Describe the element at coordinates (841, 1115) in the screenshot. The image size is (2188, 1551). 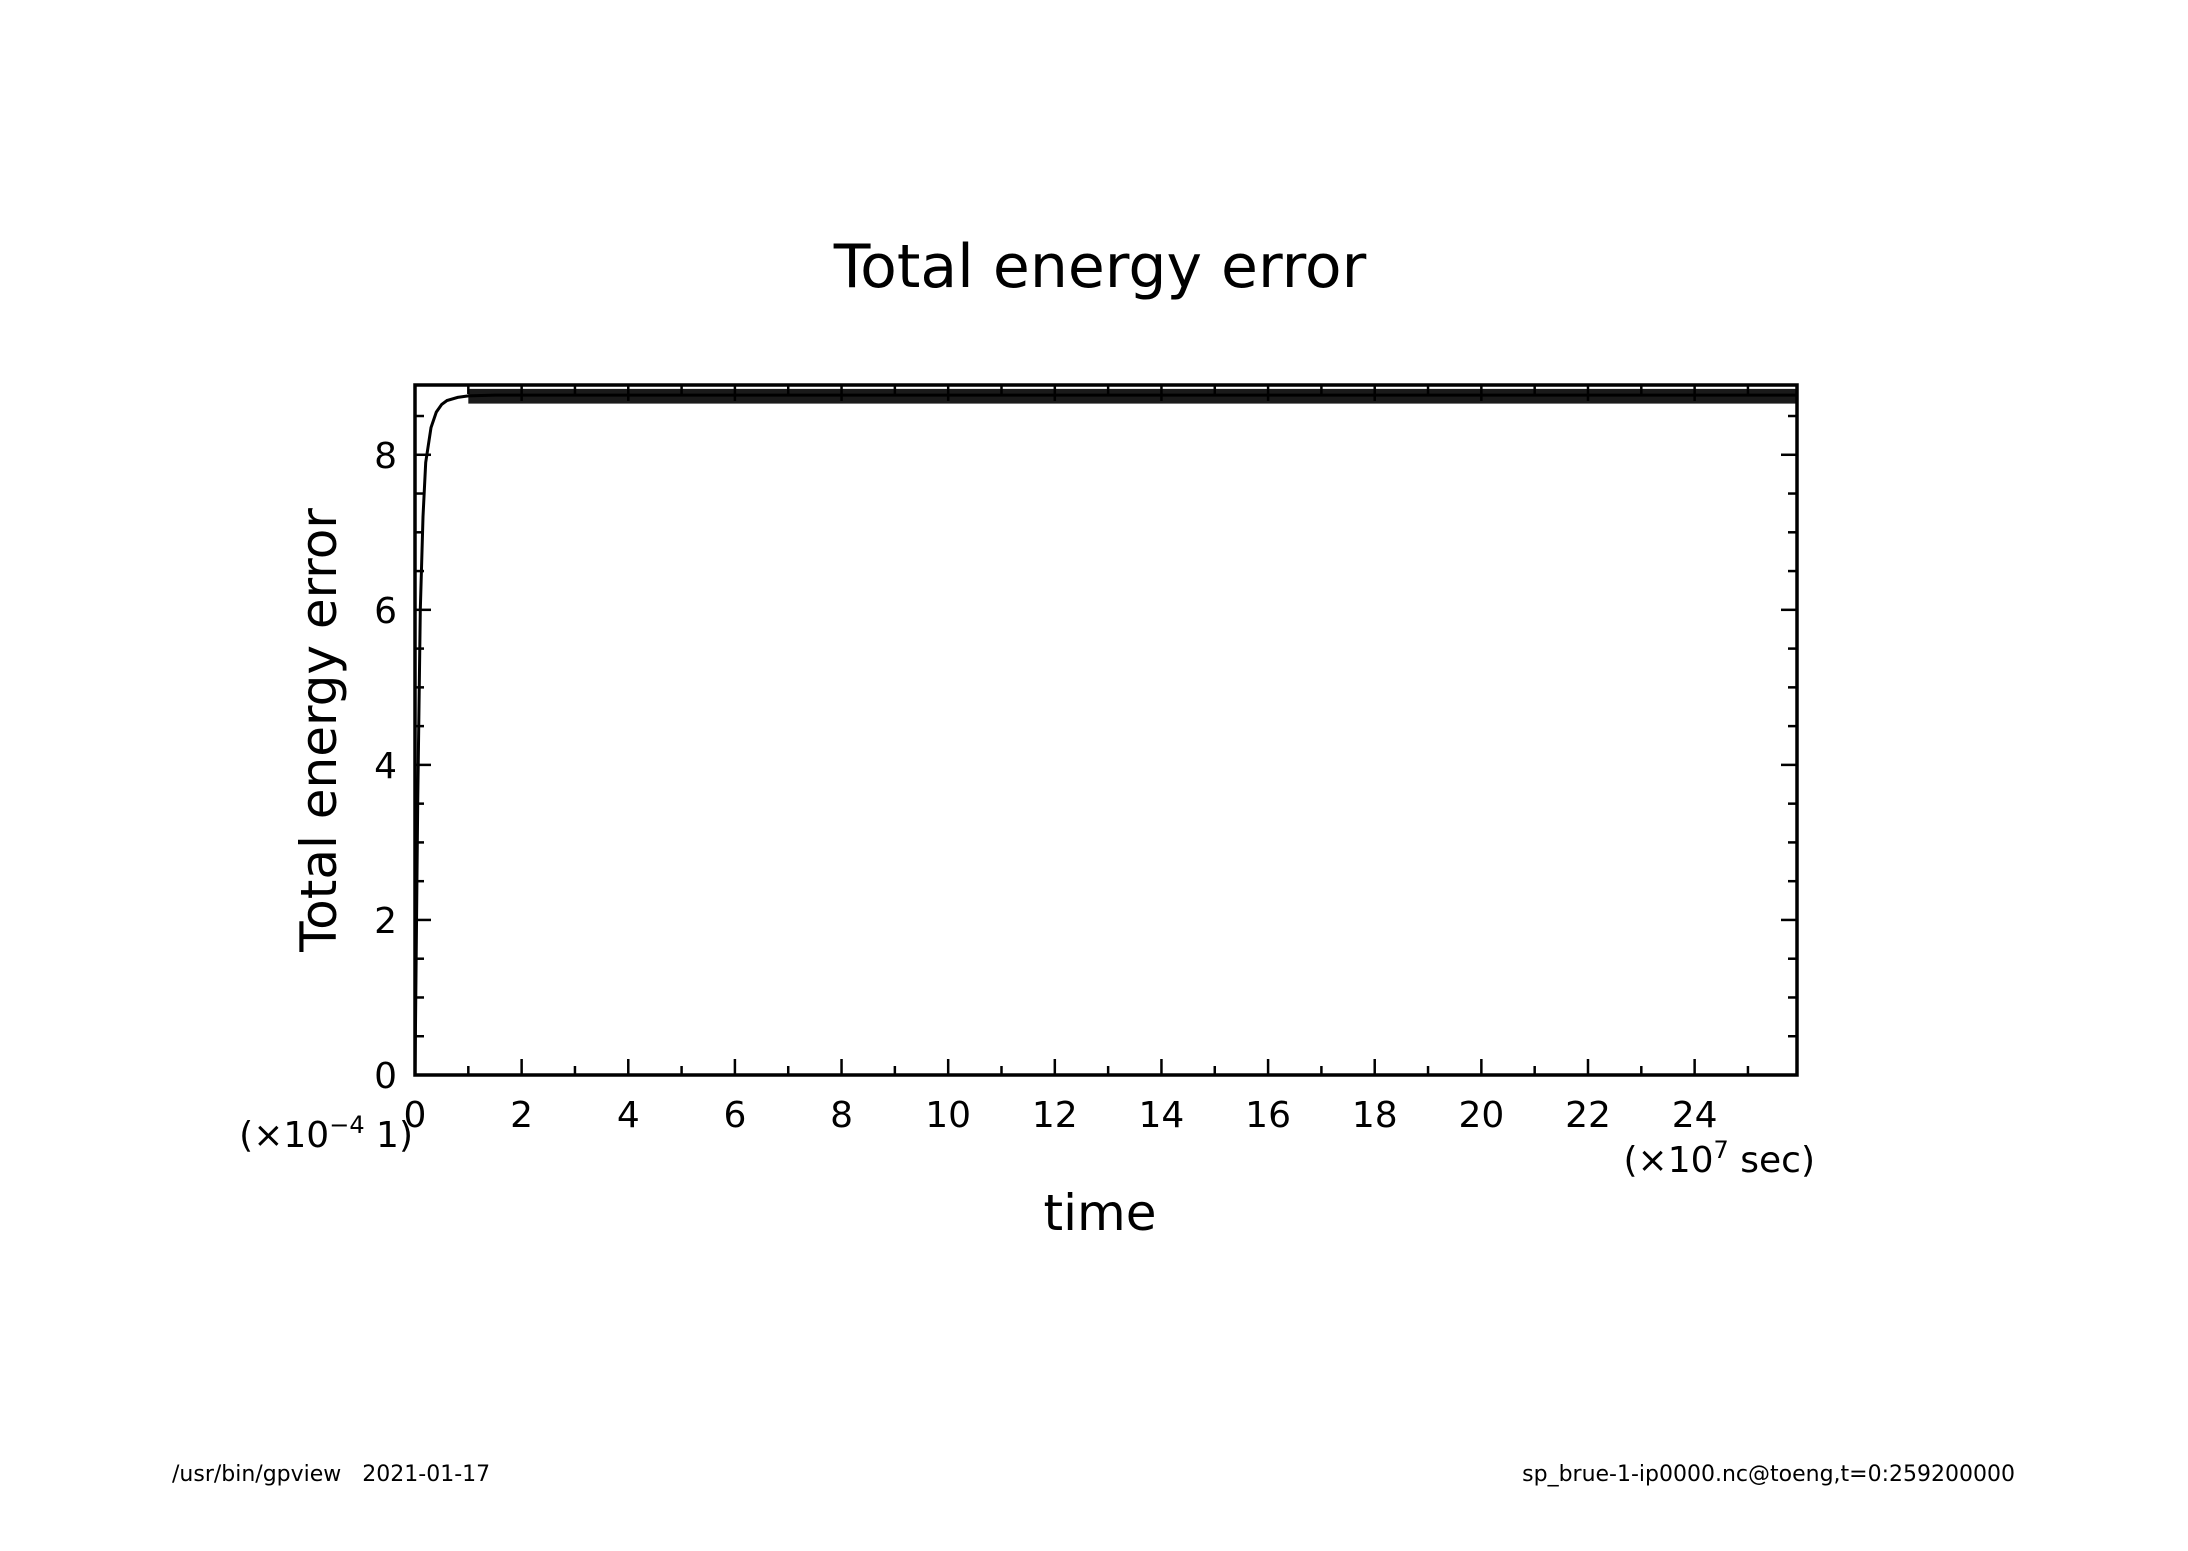
I see `x-tick-label: 8` at that location.